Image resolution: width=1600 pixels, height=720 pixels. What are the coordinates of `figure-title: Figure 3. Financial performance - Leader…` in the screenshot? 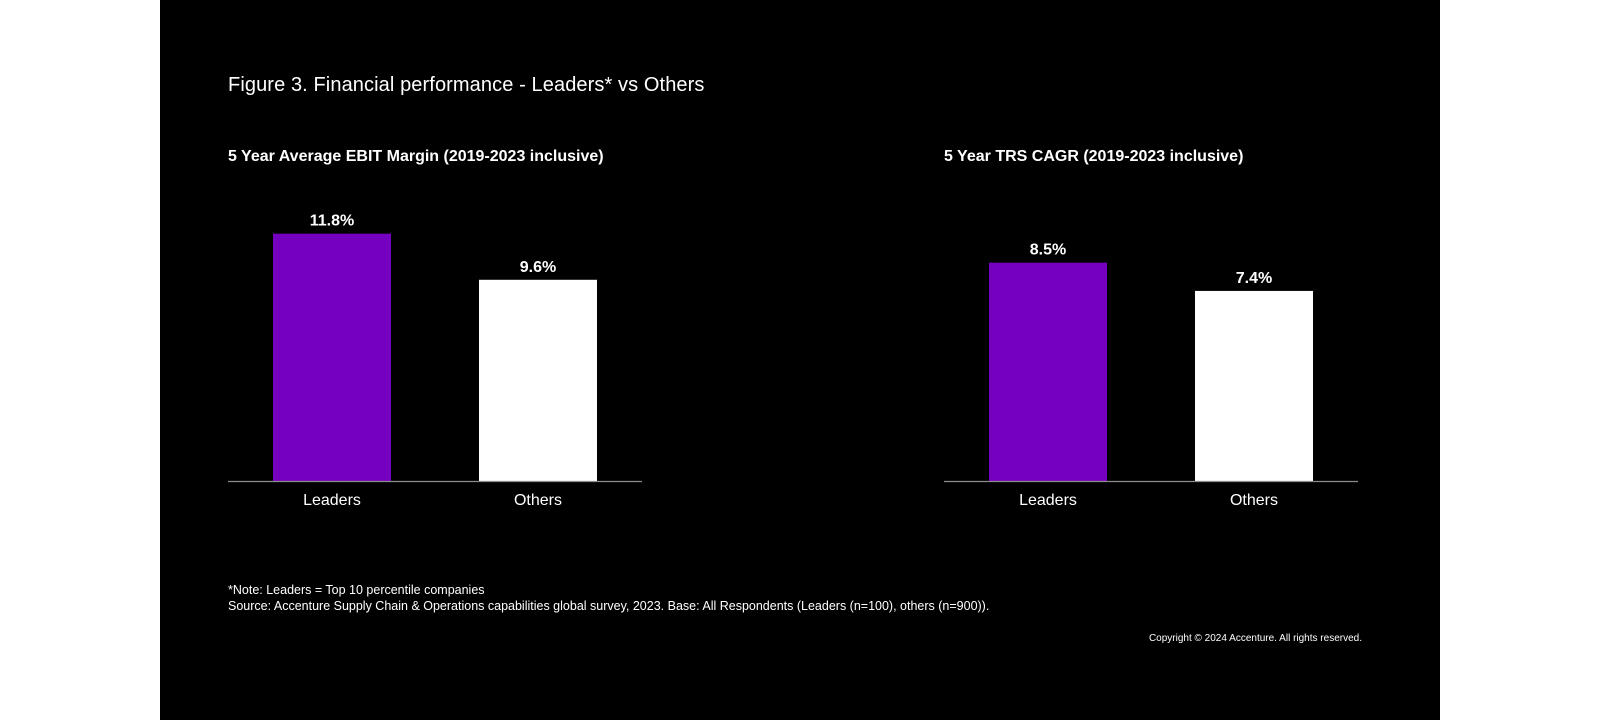 It's located at (466, 85).